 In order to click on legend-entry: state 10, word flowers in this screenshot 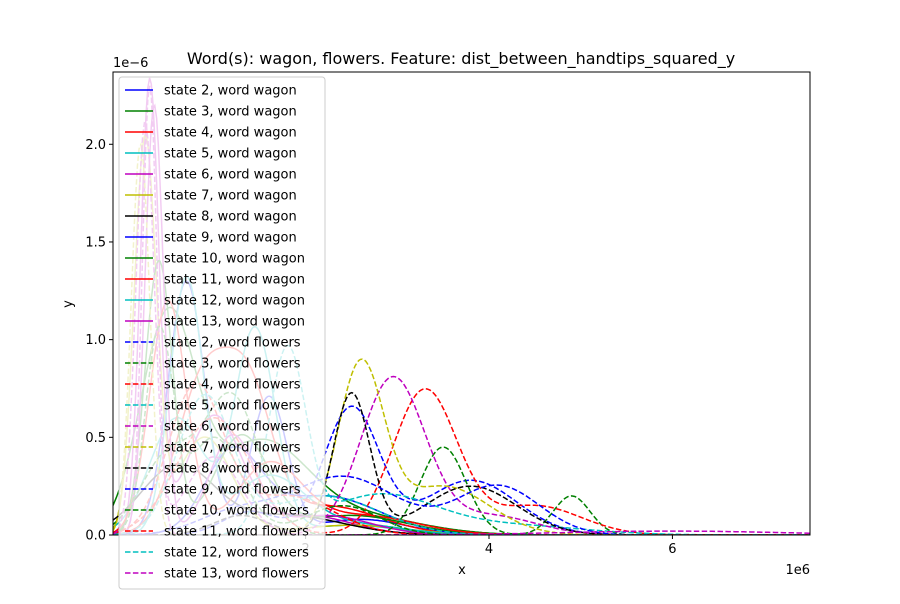, I will do `click(236, 511)`.